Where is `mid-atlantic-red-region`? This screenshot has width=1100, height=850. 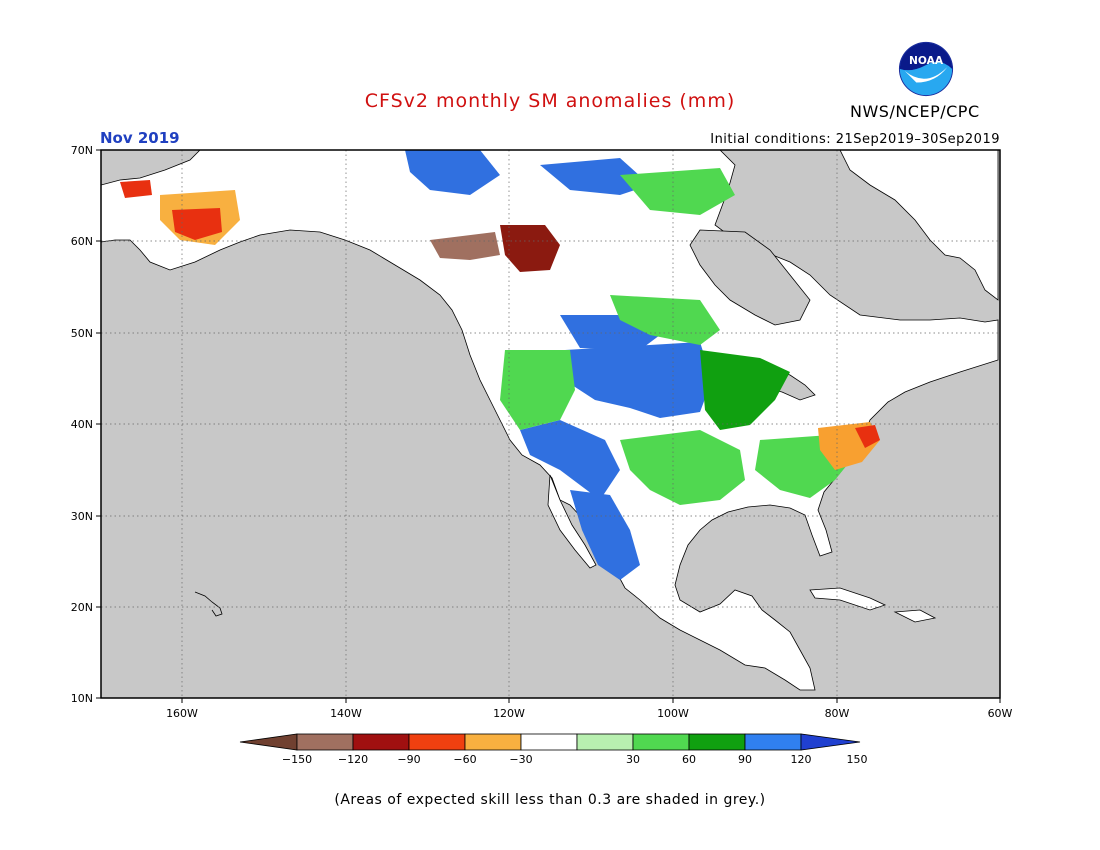
mid-atlantic-red-region is located at coordinates (867, 436).